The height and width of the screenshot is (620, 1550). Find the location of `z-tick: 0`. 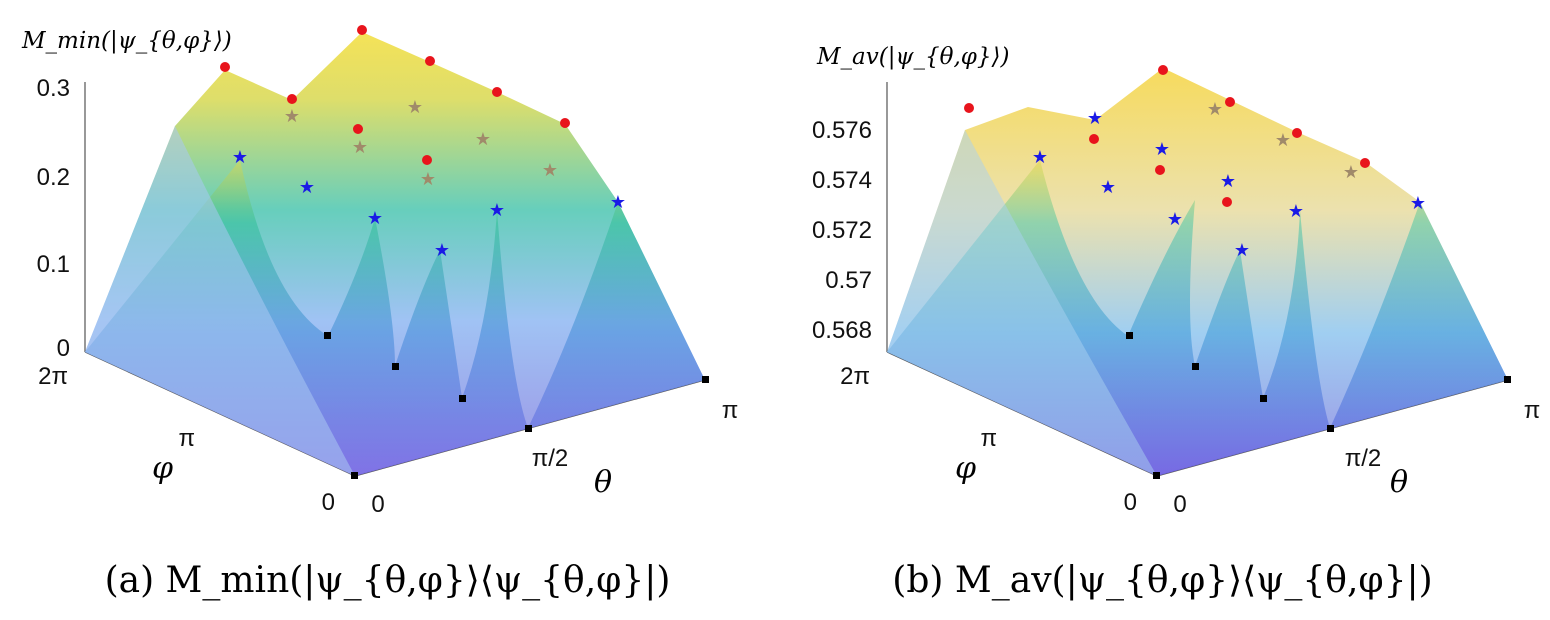

z-tick: 0 is located at coordinates (63, 348).